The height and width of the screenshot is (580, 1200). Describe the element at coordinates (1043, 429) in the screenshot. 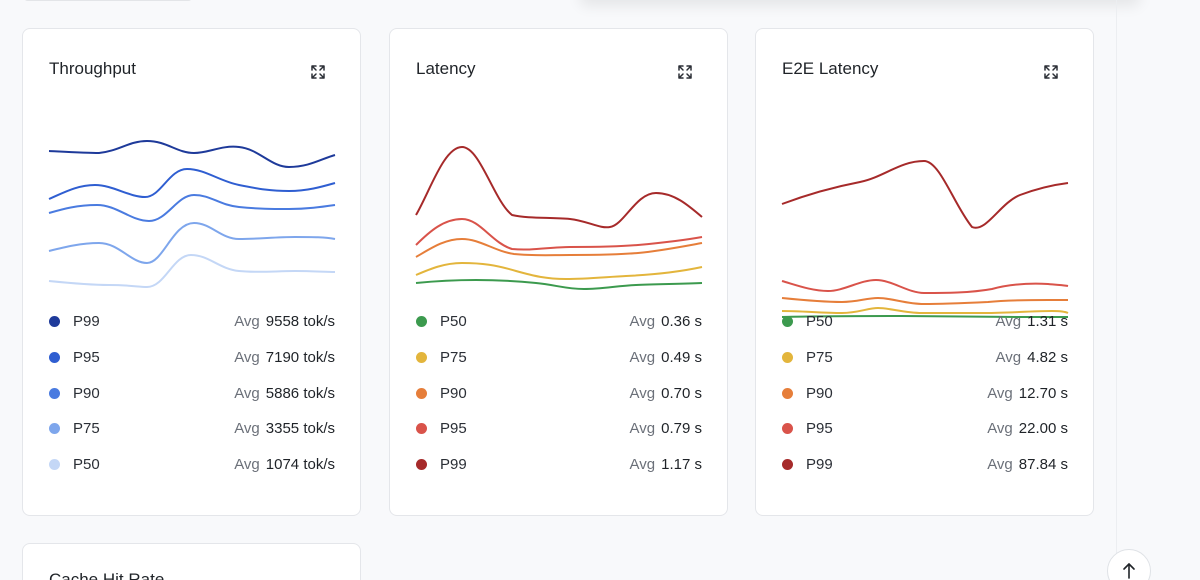

I see `avg-value: 22.00 s` at that location.